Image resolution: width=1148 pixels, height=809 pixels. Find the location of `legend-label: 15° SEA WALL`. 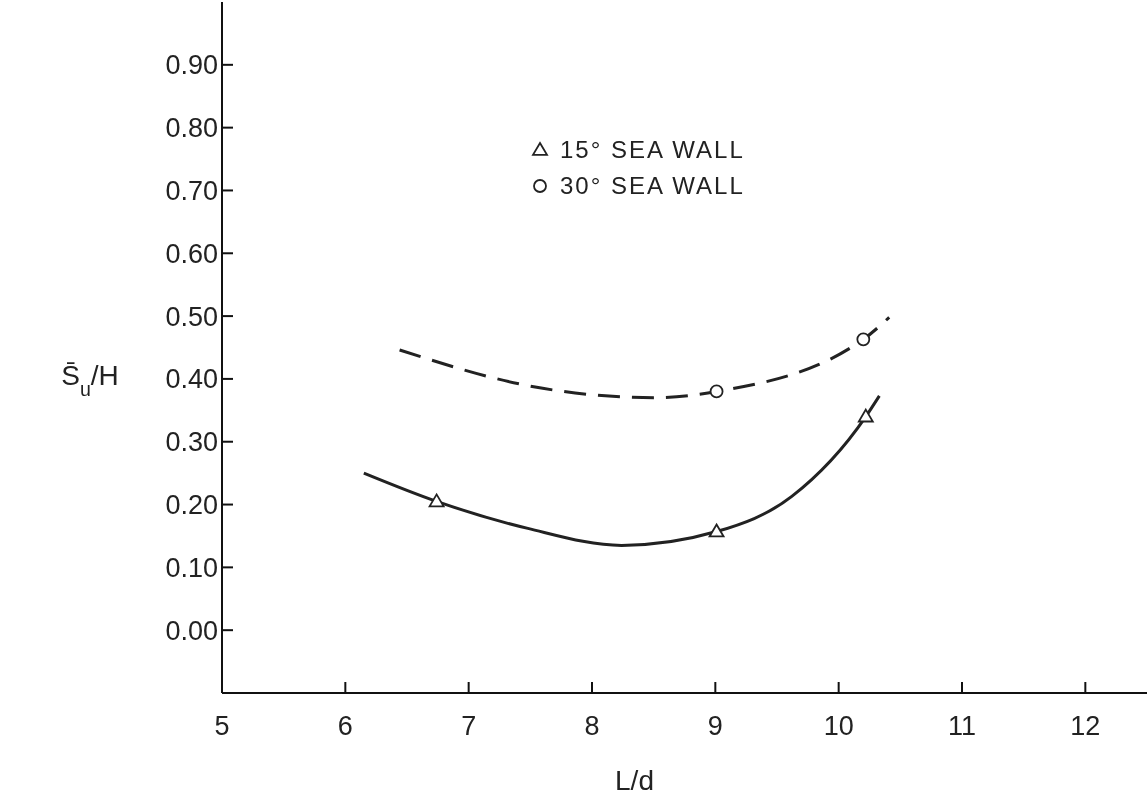

legend-label: 15° SEA WALL is located at coordinates (652, 149).